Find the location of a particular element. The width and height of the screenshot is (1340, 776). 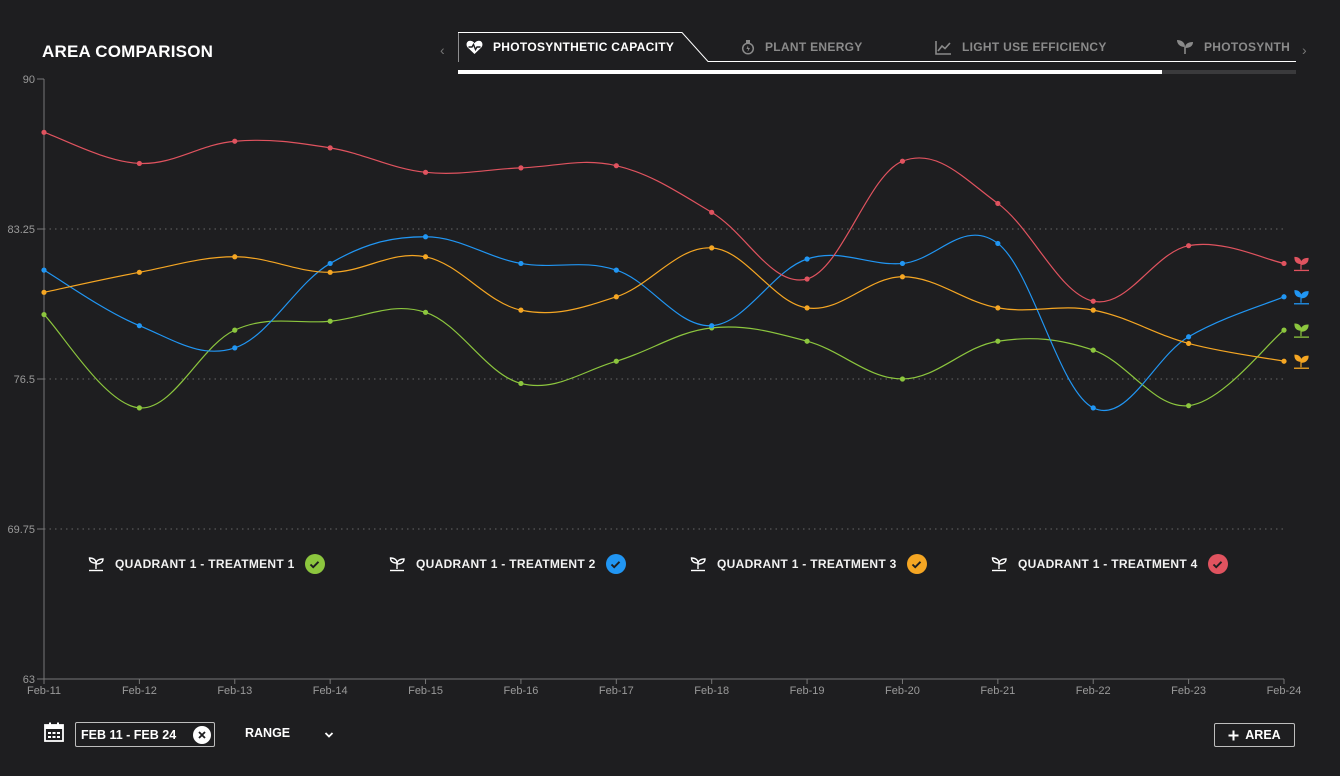

x-tick-label: Feb-16 is located at coordinates (520, 691).